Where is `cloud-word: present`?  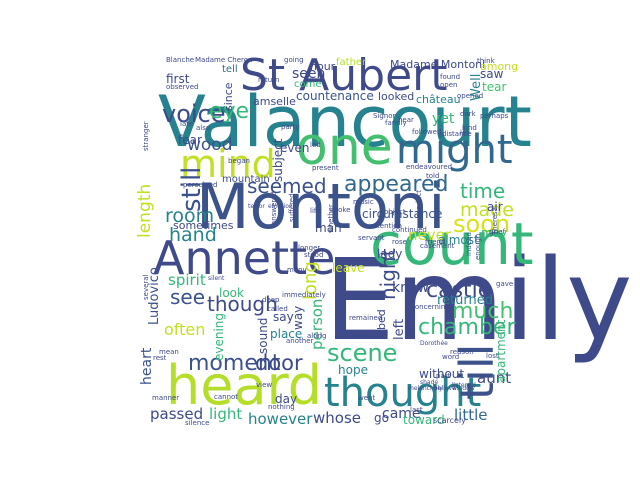 cloud-word: present is located at coordinates (325, 168).